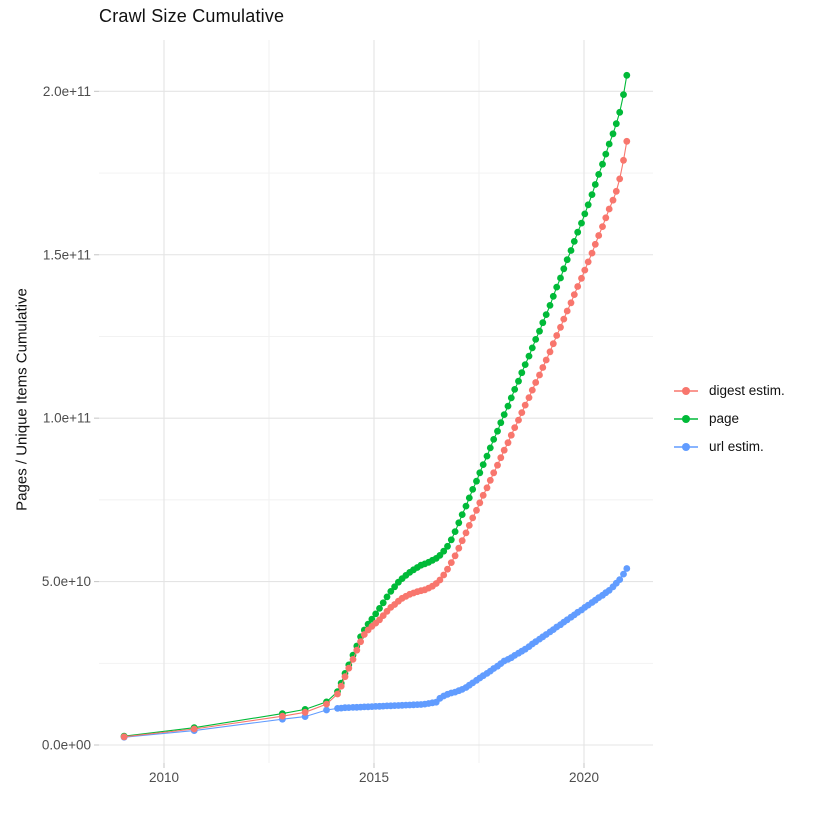 This screenshot has width=826, height=827. I want to click on legend-label-url-estim: url estim., so click(736, 446).